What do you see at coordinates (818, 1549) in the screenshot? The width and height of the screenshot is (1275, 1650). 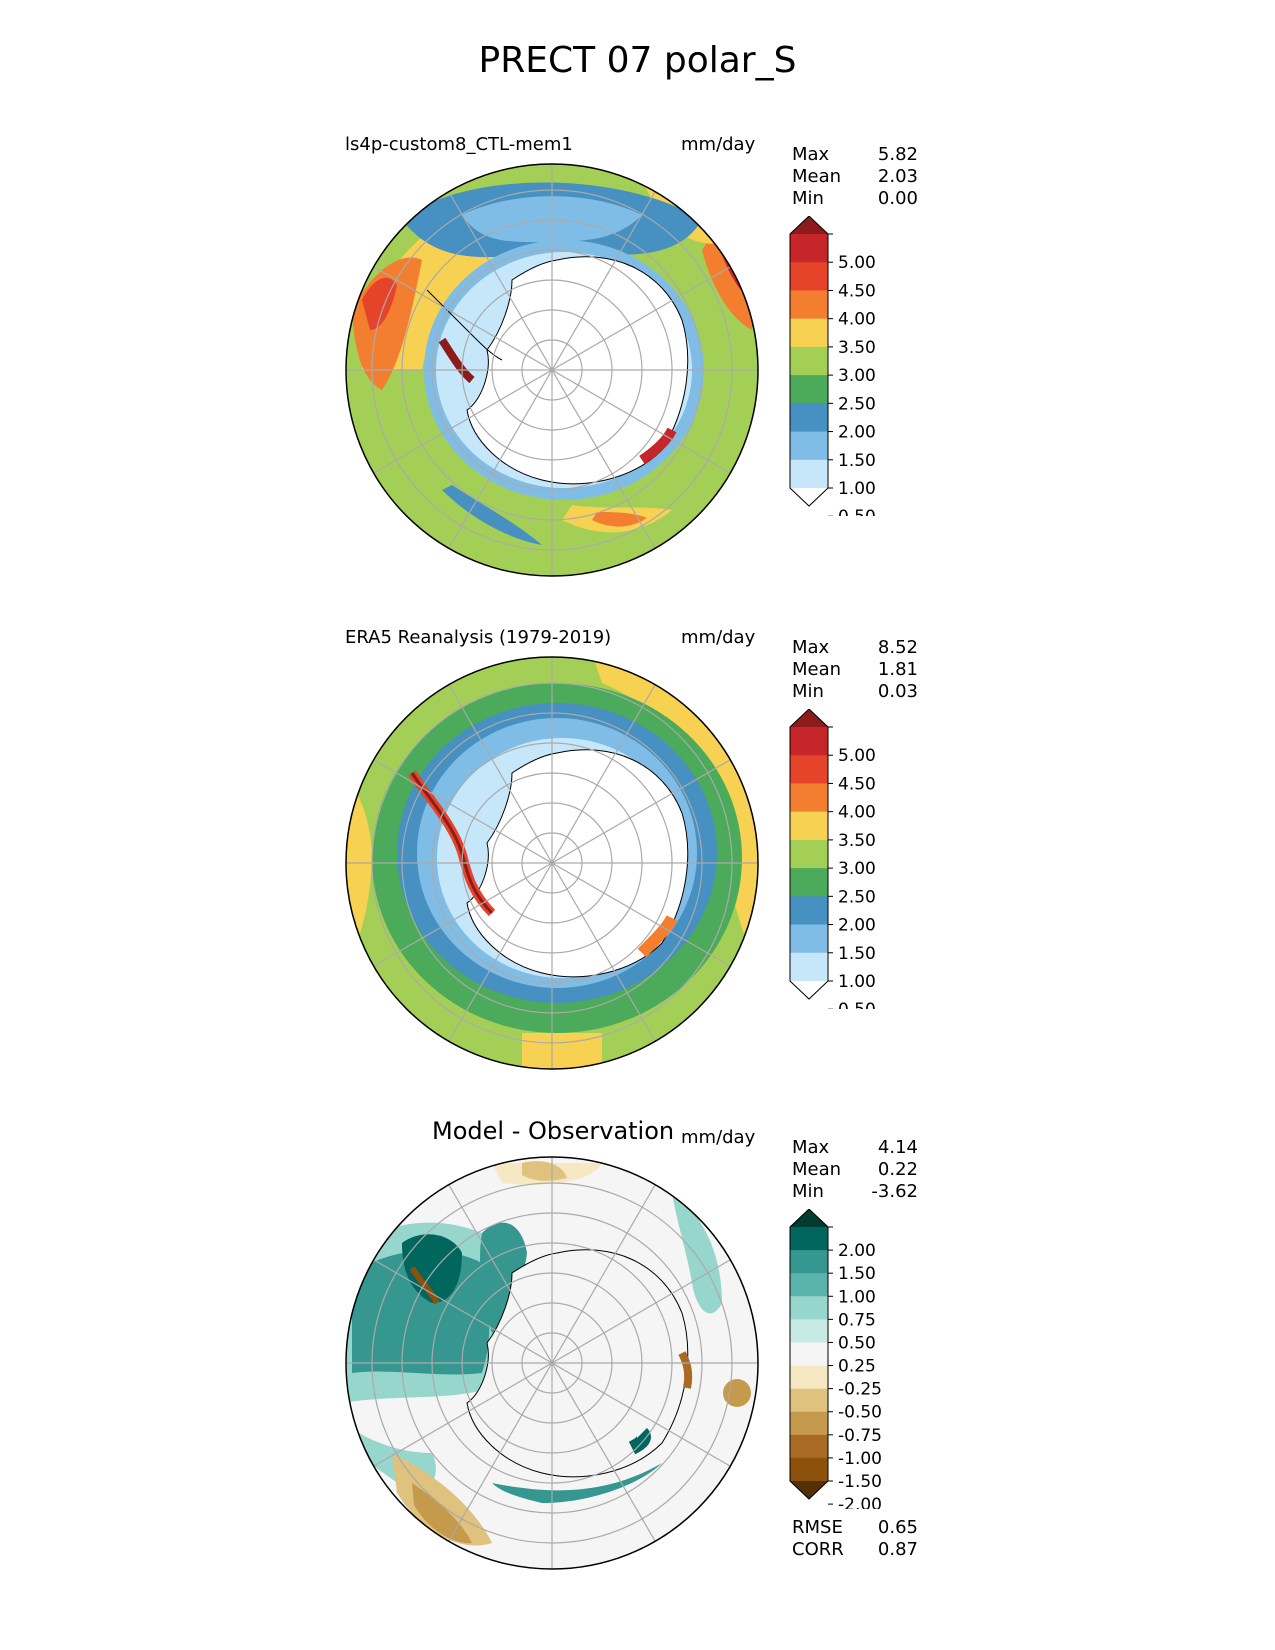 I see `stat-label: CORR` at bounding box center [818, 1549].